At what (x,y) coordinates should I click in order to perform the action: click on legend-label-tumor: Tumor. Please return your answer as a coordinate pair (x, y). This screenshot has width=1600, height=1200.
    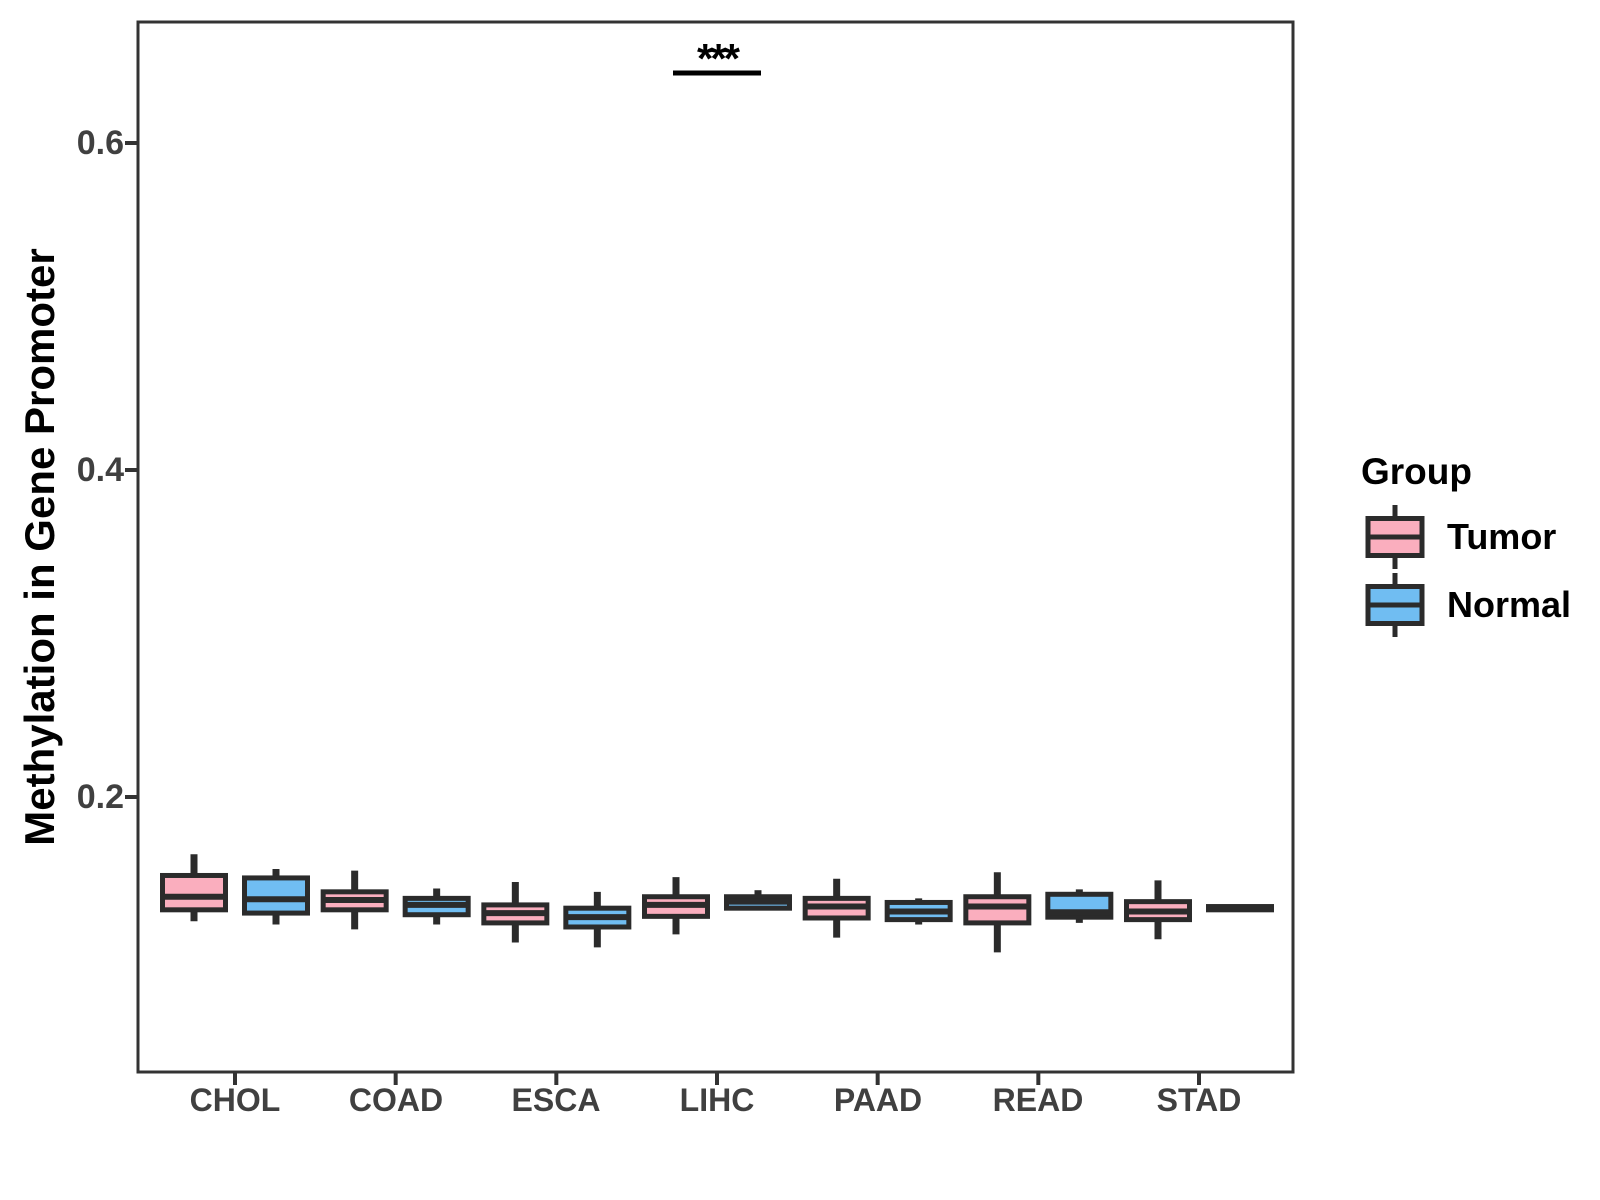
    Looking at the image, I should click on (1502, 536).